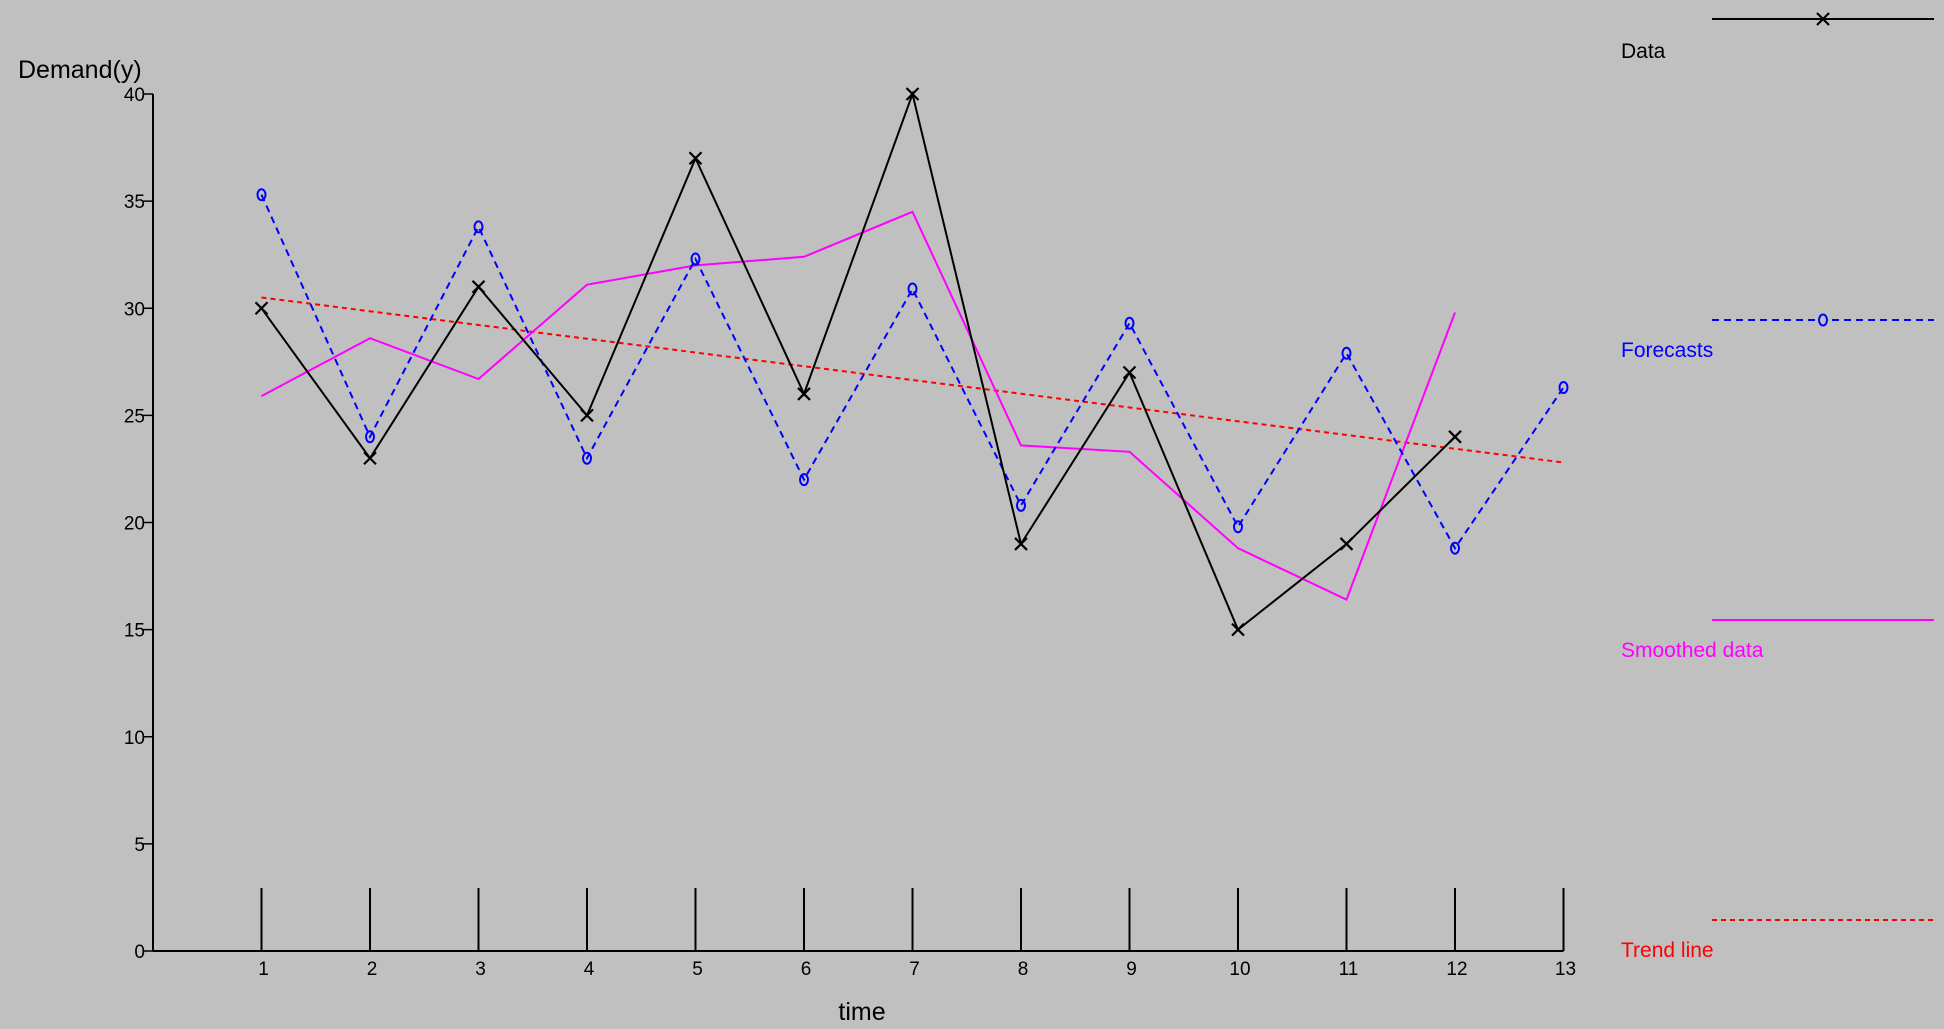 The height and width of the screenshot is (1029, 1944). What do you see at coordinates (134, 631) in the screenshot?
I see `y-tick-label-15: 15` at bounding box center [134, 631].